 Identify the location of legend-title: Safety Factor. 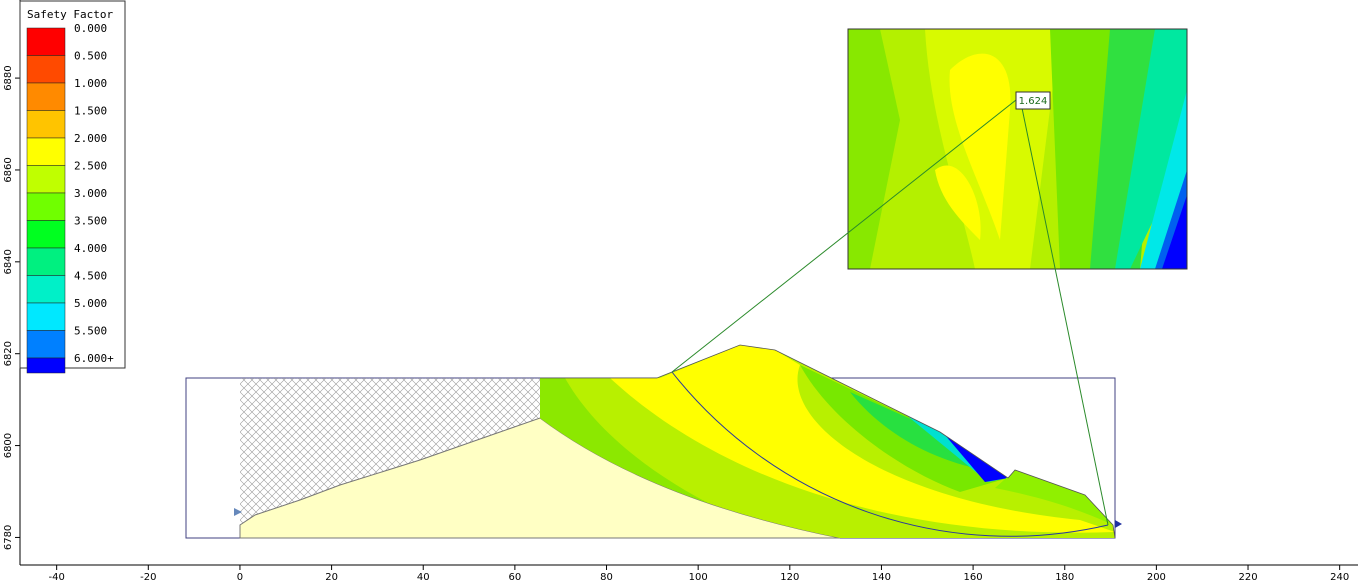
(70, 14).